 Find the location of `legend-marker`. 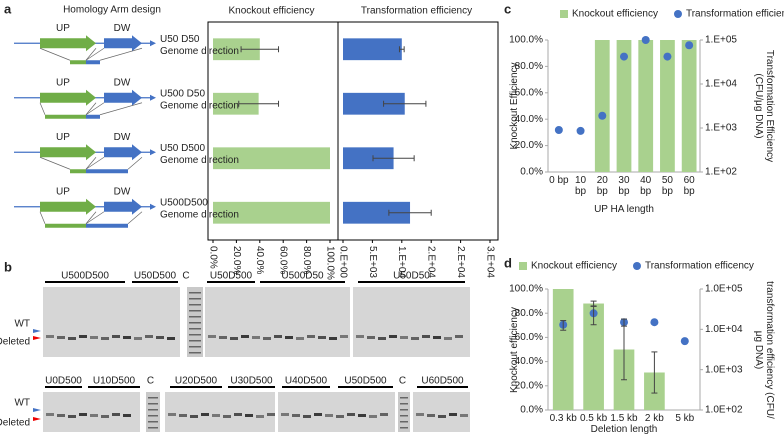

legend-marker is located at coordinates (636, 266).